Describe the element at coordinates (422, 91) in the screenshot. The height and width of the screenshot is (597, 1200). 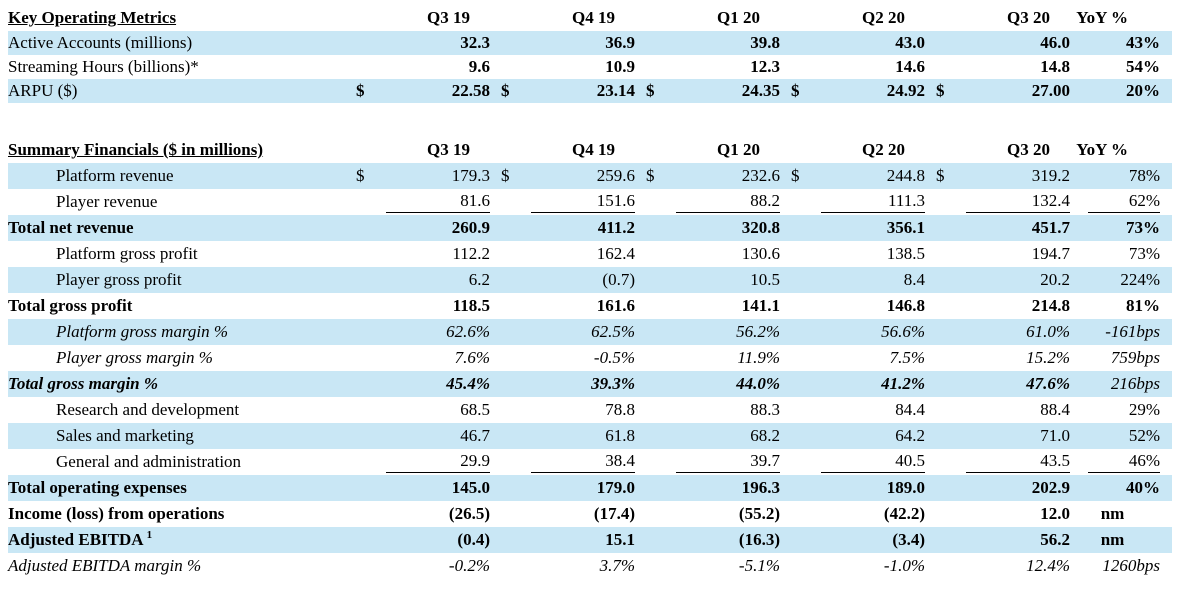
I see `value-cell: $22.58` at that location.